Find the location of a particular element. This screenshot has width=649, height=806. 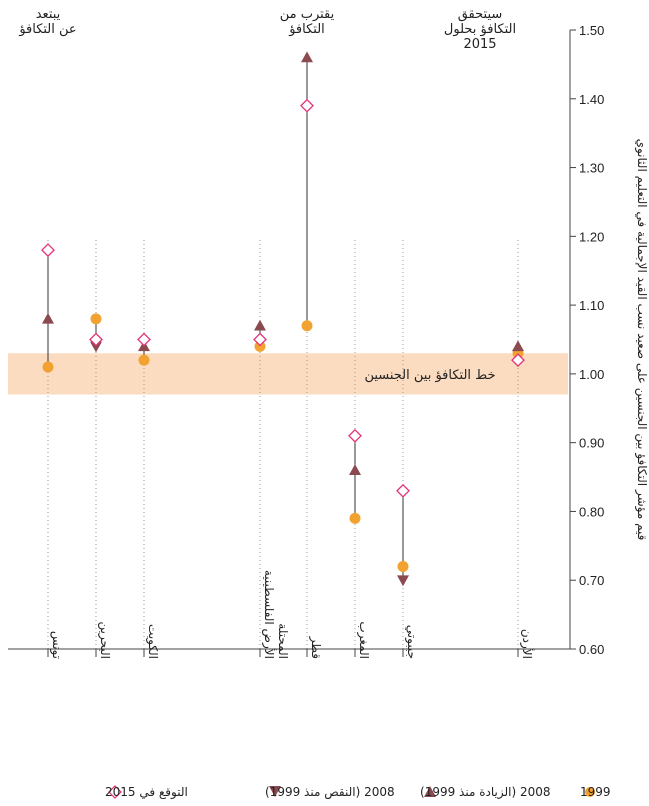

y-tick-label: 0.80 is located at coordinates (591, 511).